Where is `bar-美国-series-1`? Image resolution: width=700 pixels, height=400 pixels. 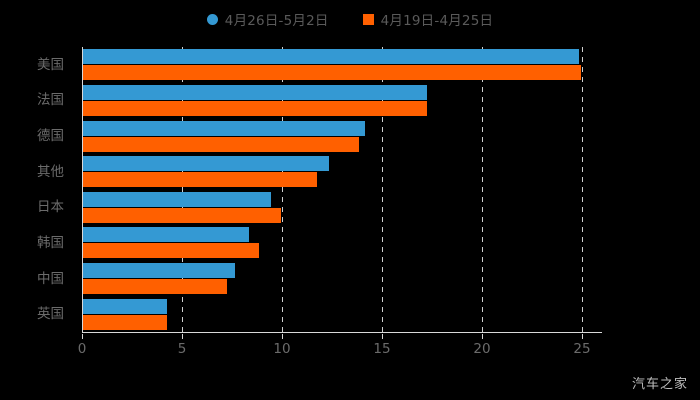
bar-美国-series-1 is located at coordinates (332, 73).